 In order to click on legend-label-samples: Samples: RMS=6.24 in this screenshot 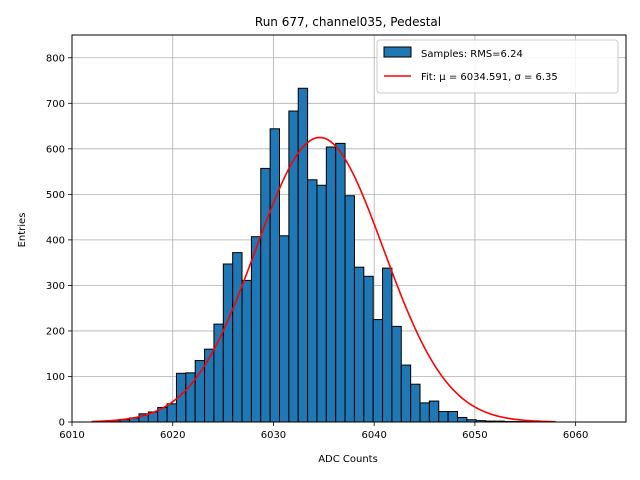, I will do `click(472, 54)`.